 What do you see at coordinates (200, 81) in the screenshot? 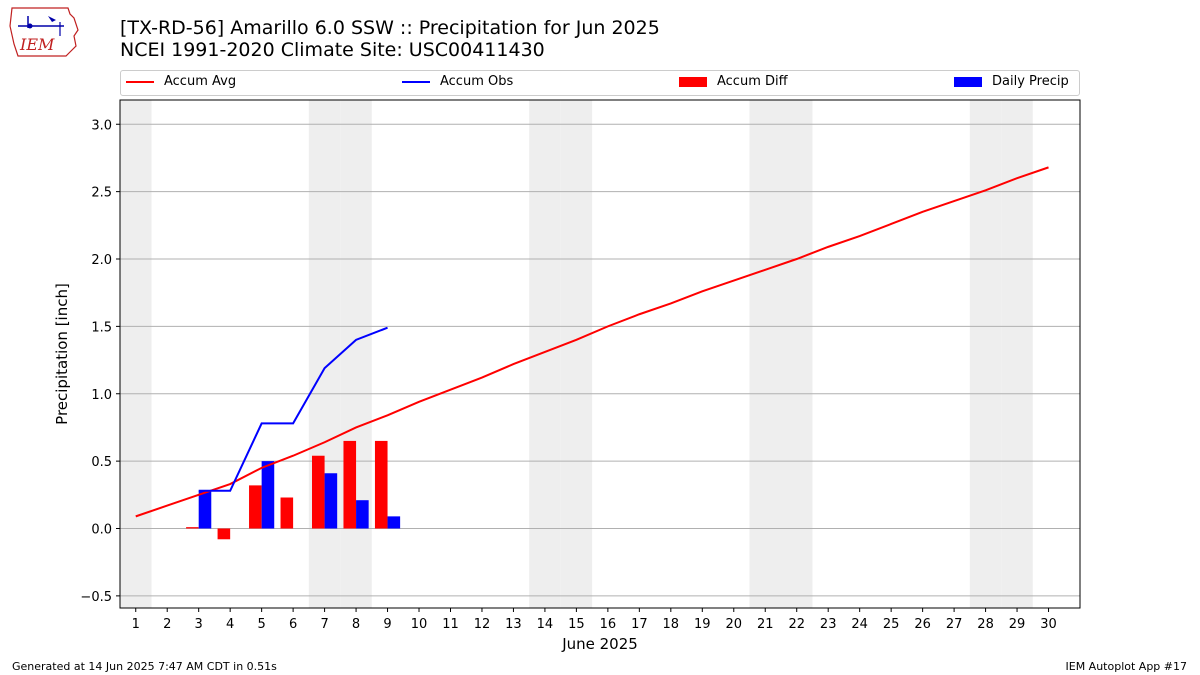
I see `legend-label-accum-avg: Accum Avg` at bounding box center [200, 81].